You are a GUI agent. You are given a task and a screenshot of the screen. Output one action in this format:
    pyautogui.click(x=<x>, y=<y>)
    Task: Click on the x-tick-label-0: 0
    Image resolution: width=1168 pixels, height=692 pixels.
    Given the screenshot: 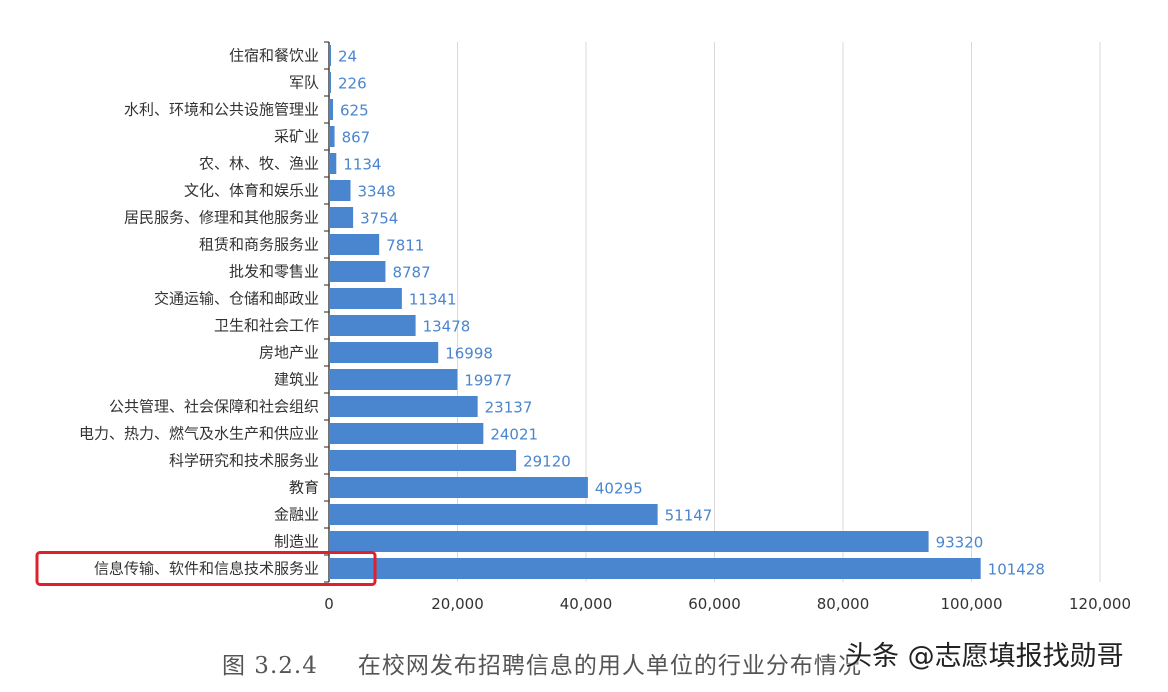 What is the action you would take?
    pyautogui.click(x=329, y=604)
    